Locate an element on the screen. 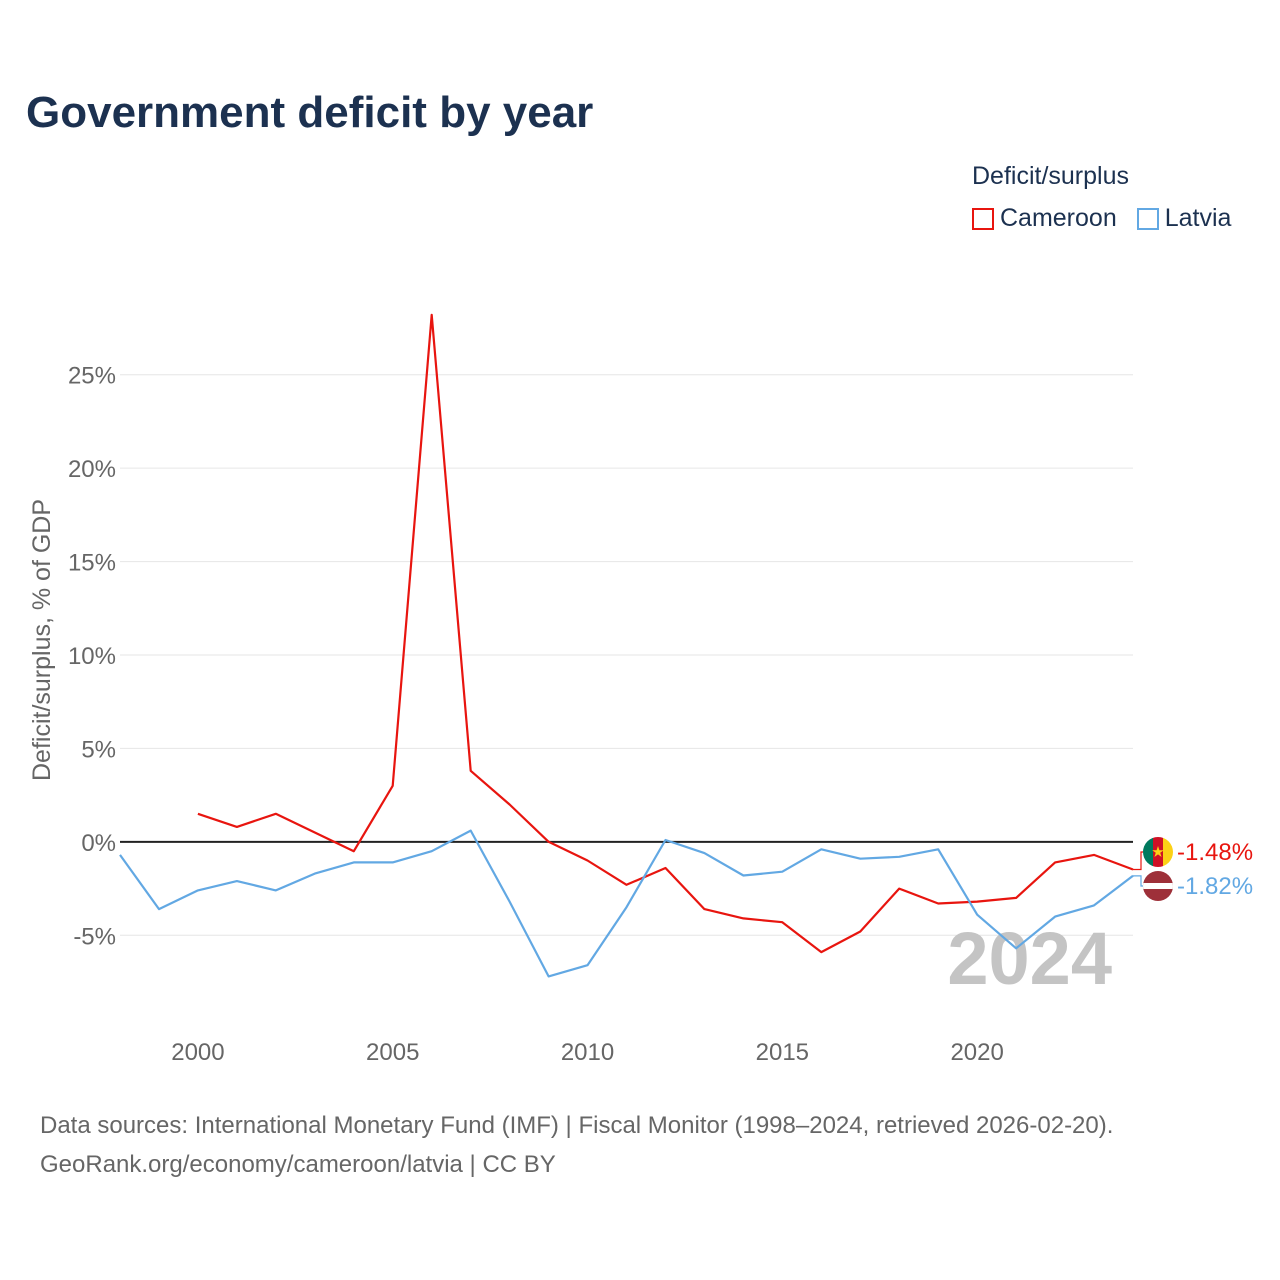 This screenshot has width=1280, height=1280. legend: Cameroon Latvia is located at coordinates (1111, 218).